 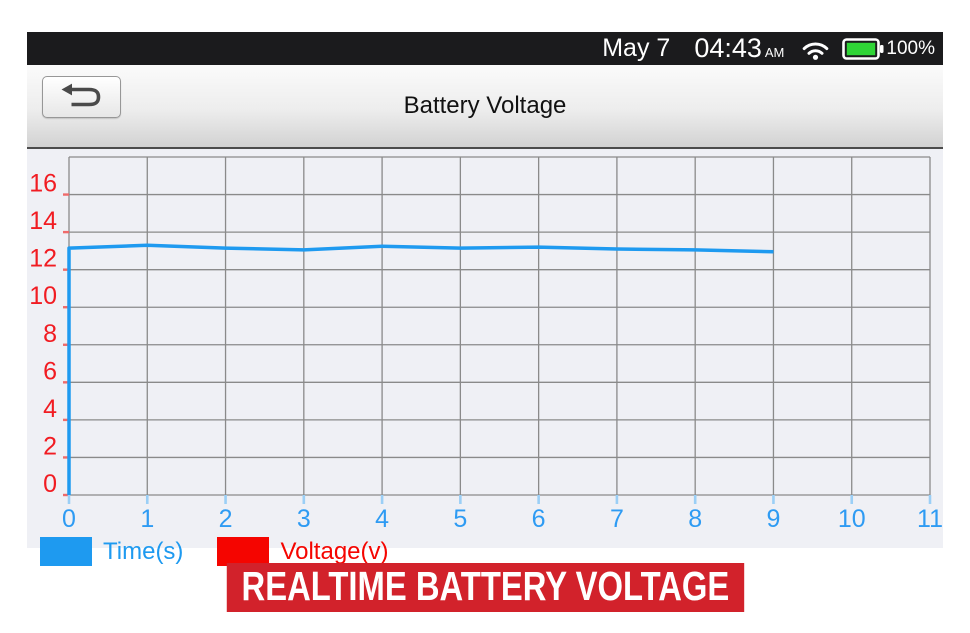 I want to click on page-title: Battery Voltage, so click(x=485, y=105).